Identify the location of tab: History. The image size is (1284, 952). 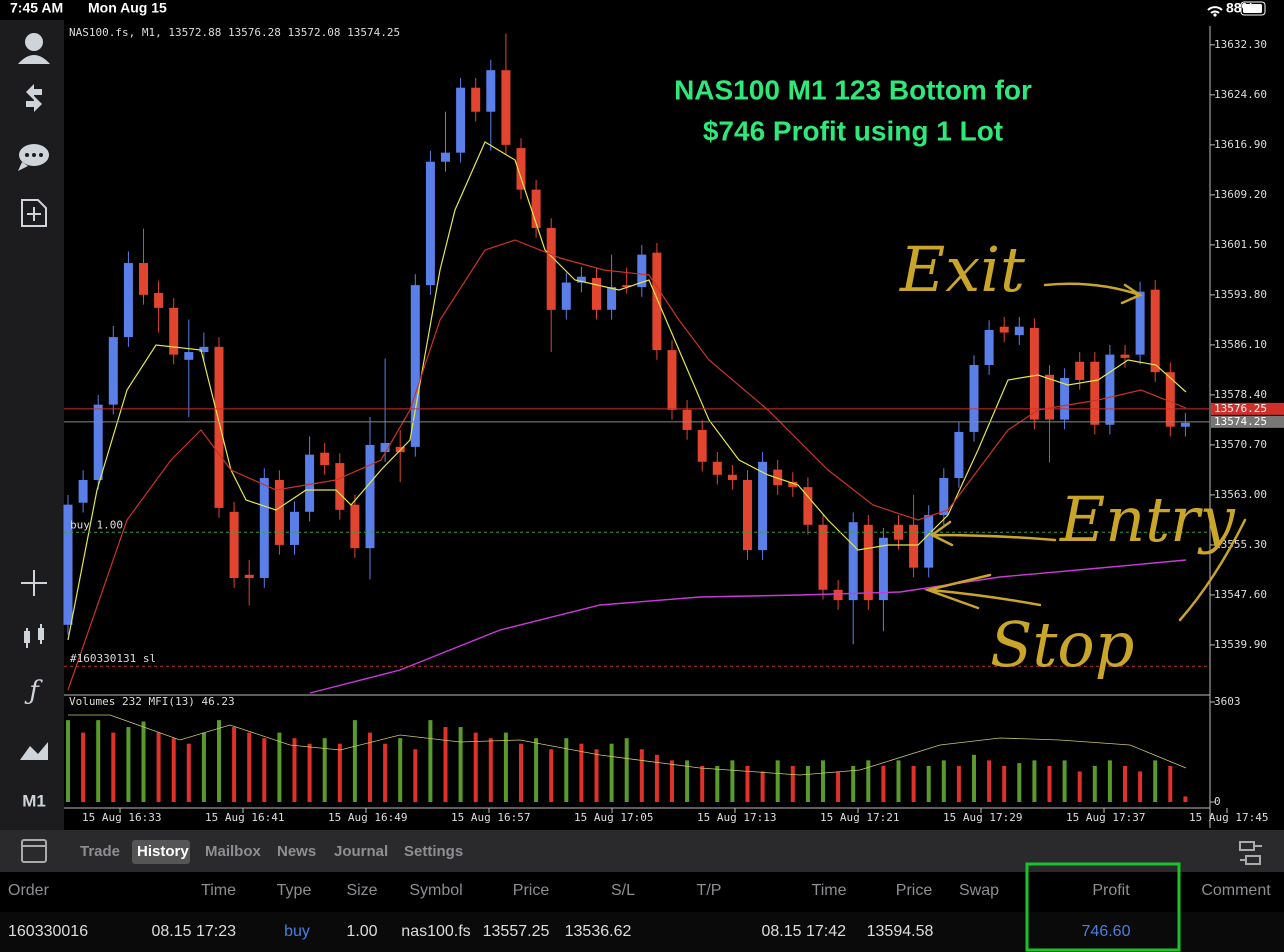
(163, 851).